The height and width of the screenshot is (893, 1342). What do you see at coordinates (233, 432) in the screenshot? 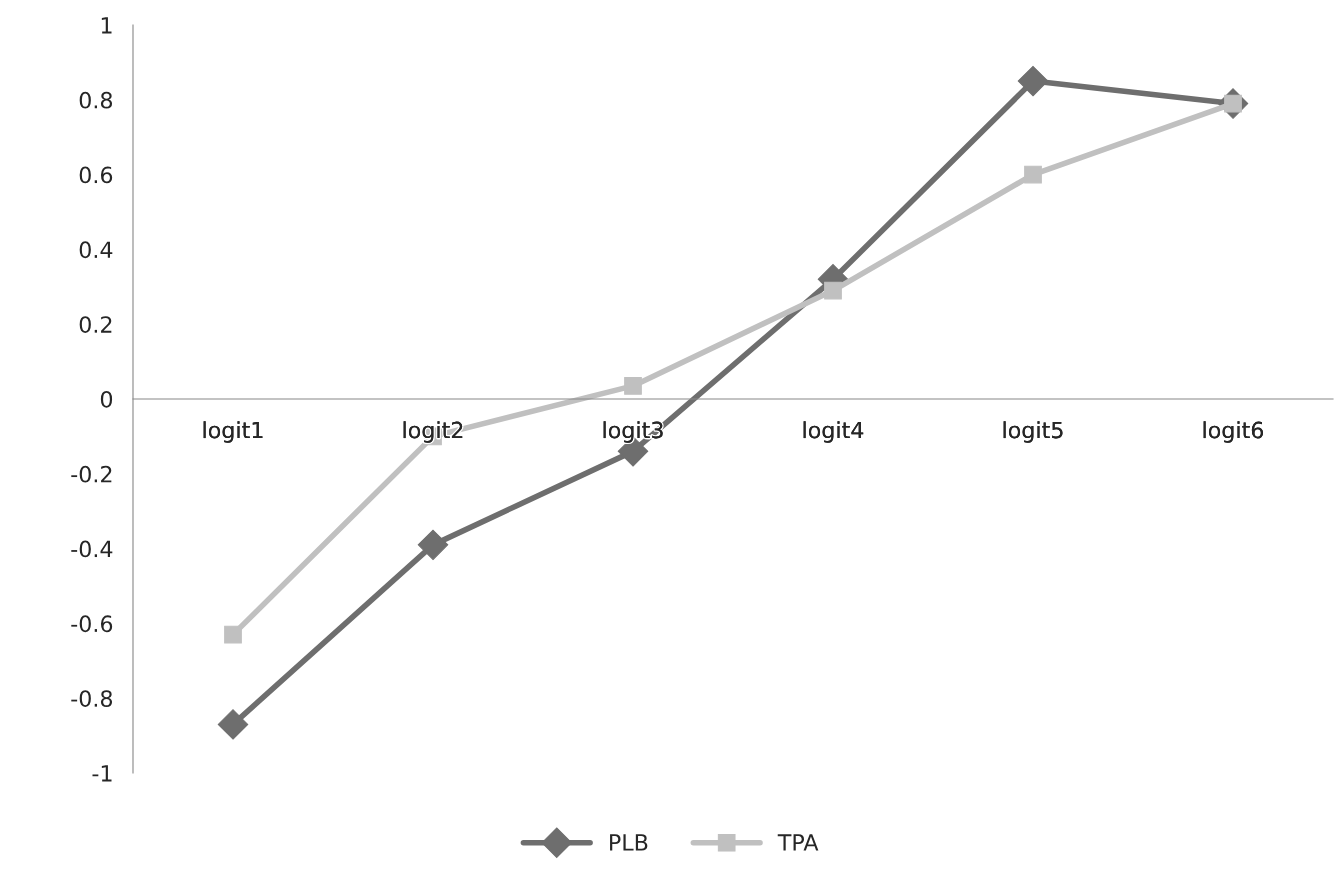
I see `x-tick-label: logit1` at bounding box center [233, 432].